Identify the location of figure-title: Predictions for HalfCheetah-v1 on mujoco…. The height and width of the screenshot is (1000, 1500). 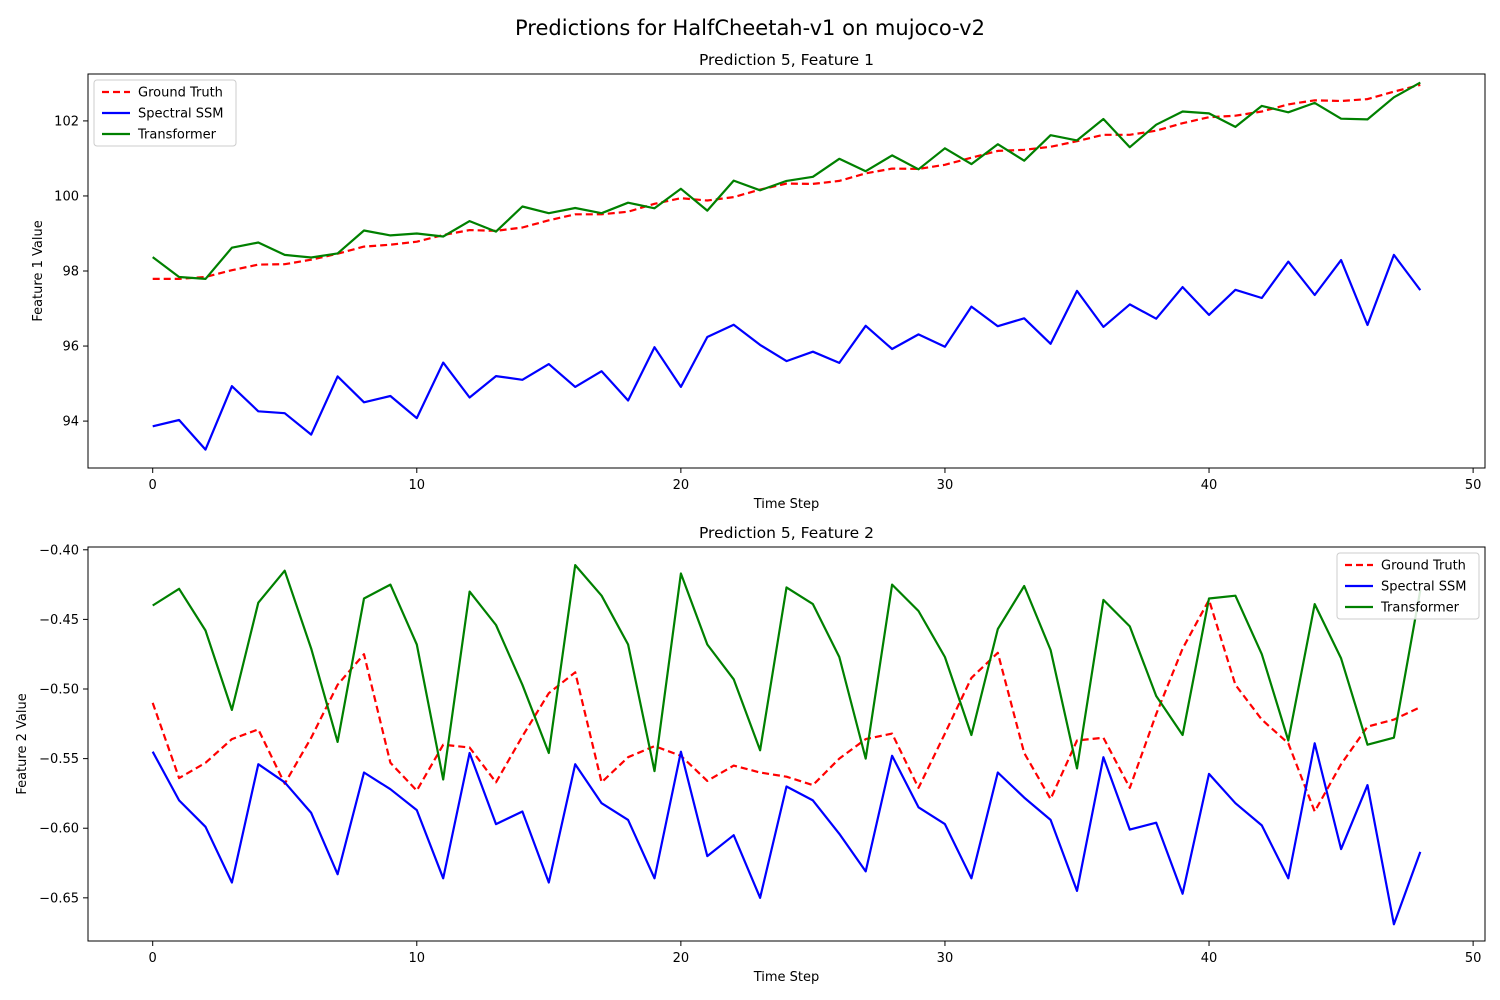
(750, 28).